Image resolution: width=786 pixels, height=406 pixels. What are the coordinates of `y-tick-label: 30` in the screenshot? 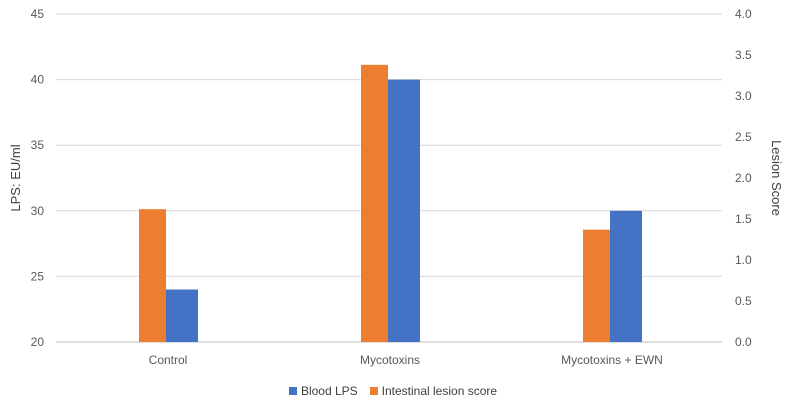 It's located at (38, 211).